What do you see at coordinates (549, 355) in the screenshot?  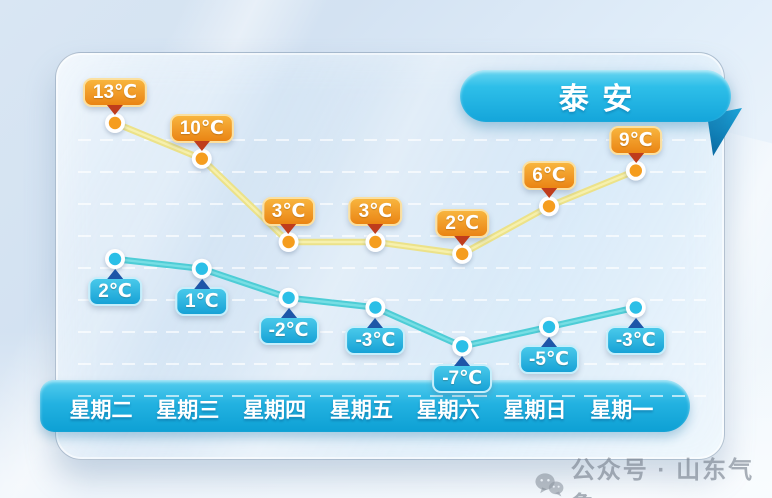 I see `low-temperature-badge: -5℃` at bounding box center [549, 355].